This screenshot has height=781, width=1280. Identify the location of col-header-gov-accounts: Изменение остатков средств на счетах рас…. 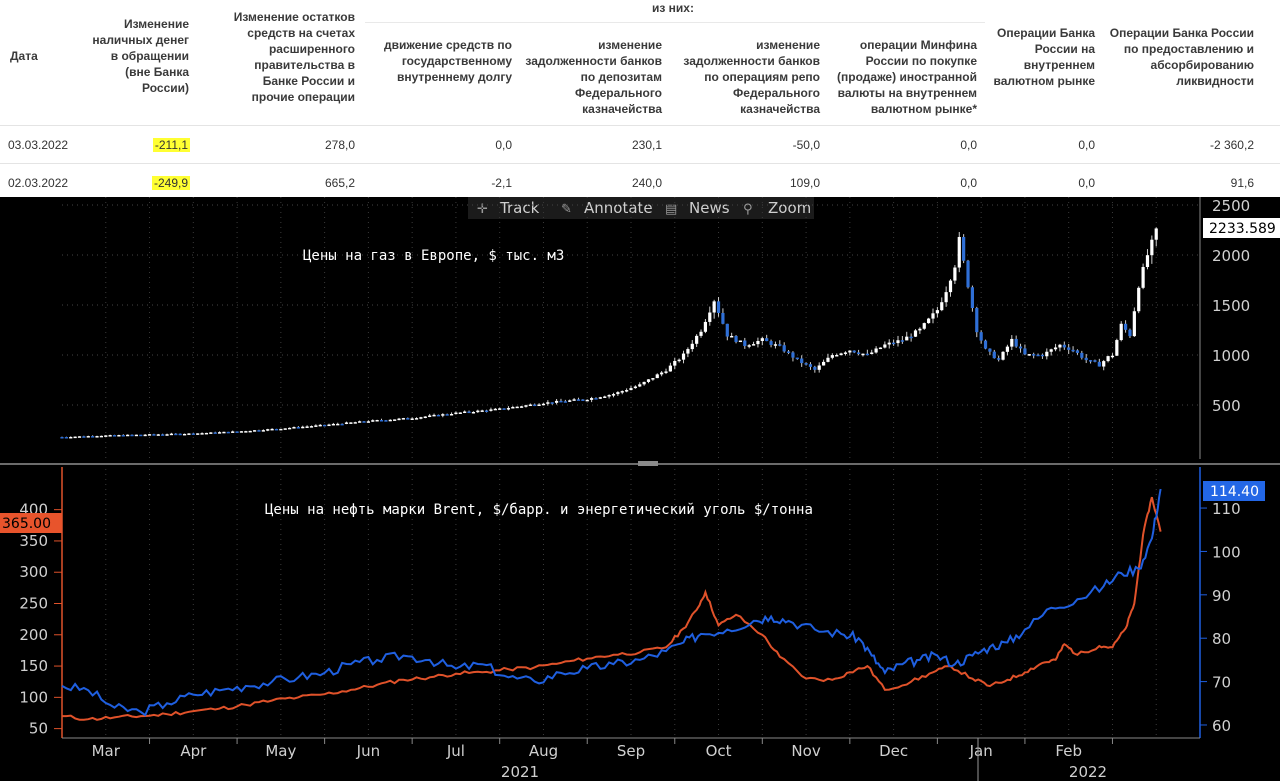
(294, 57).